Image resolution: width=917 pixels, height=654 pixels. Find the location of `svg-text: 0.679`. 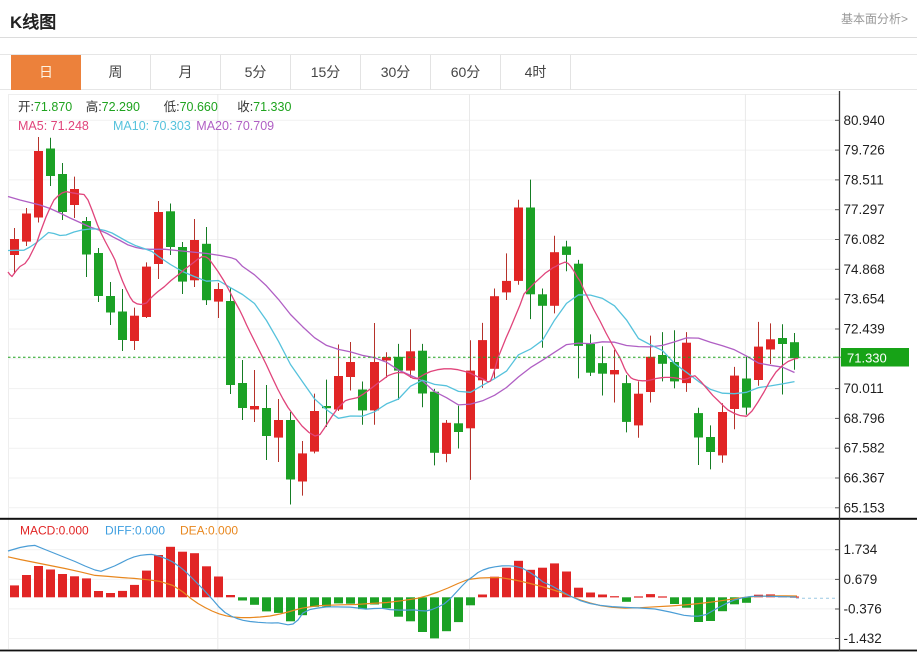

svg-text: 0.679 is located at coordinates (861, 579).